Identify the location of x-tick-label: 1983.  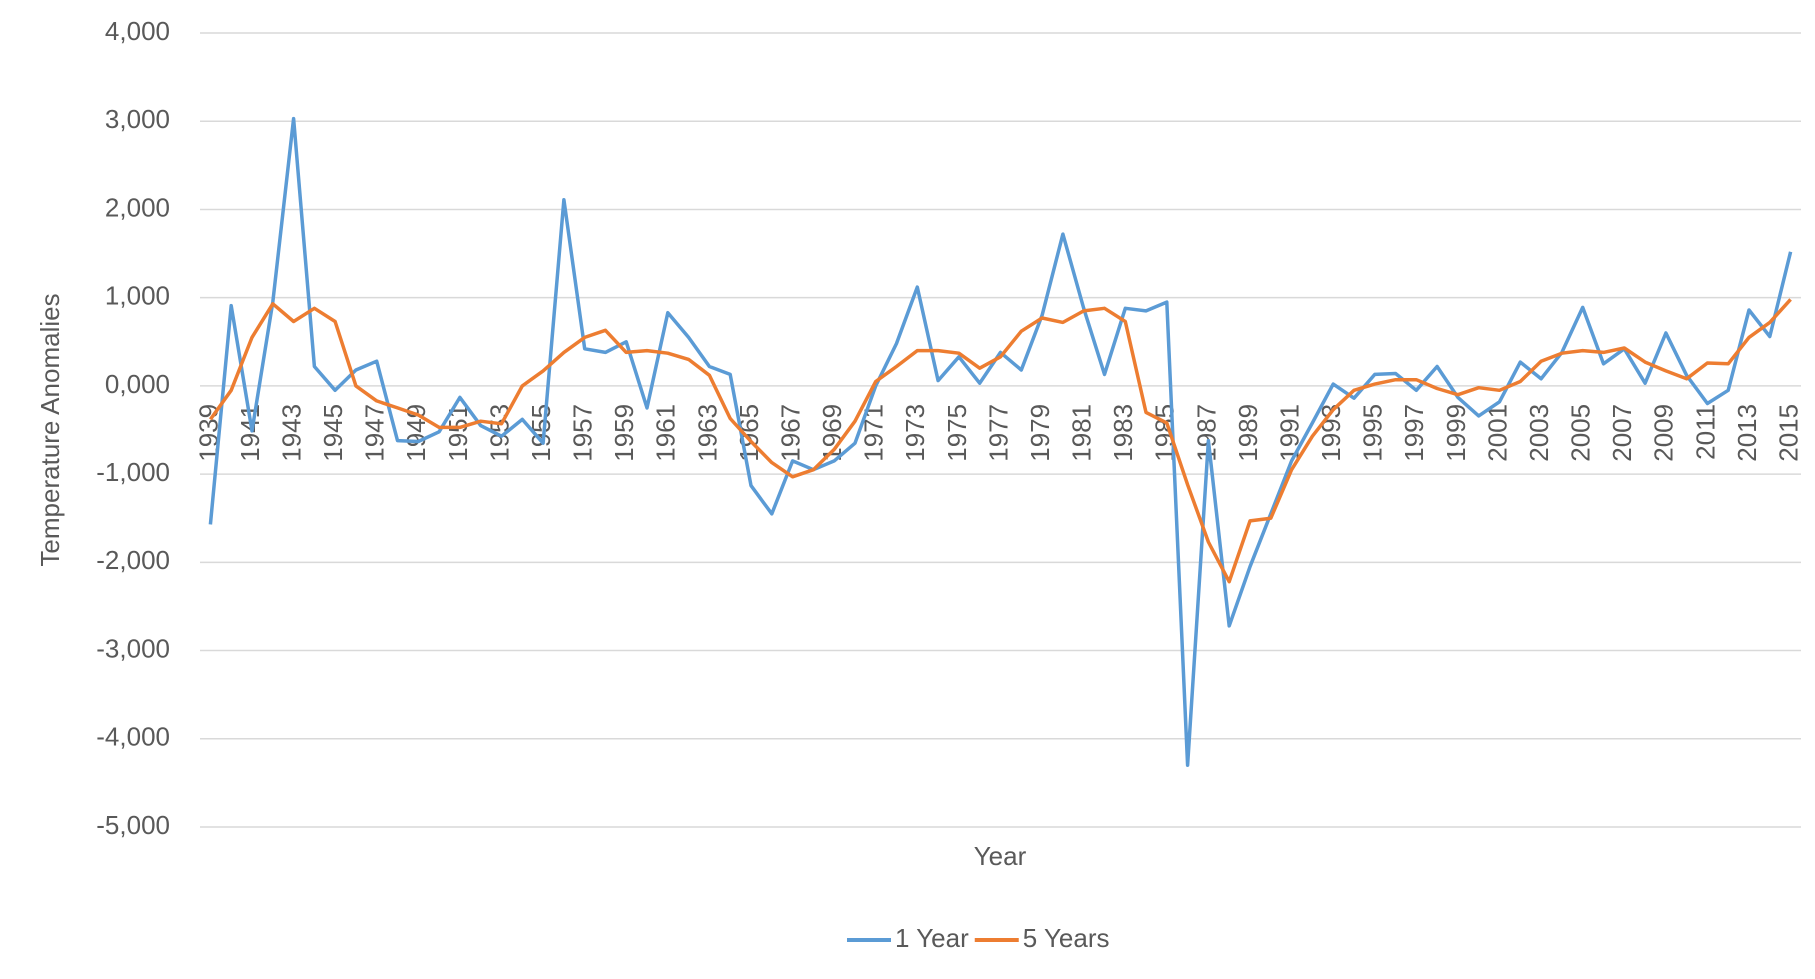
(1123, 433).